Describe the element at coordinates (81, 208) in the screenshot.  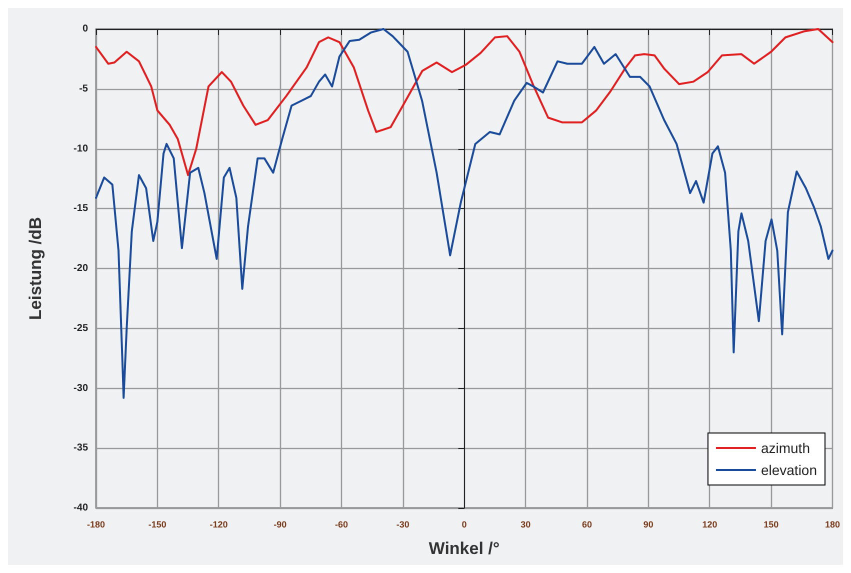
I see `y-tick-label: -15` at that location.